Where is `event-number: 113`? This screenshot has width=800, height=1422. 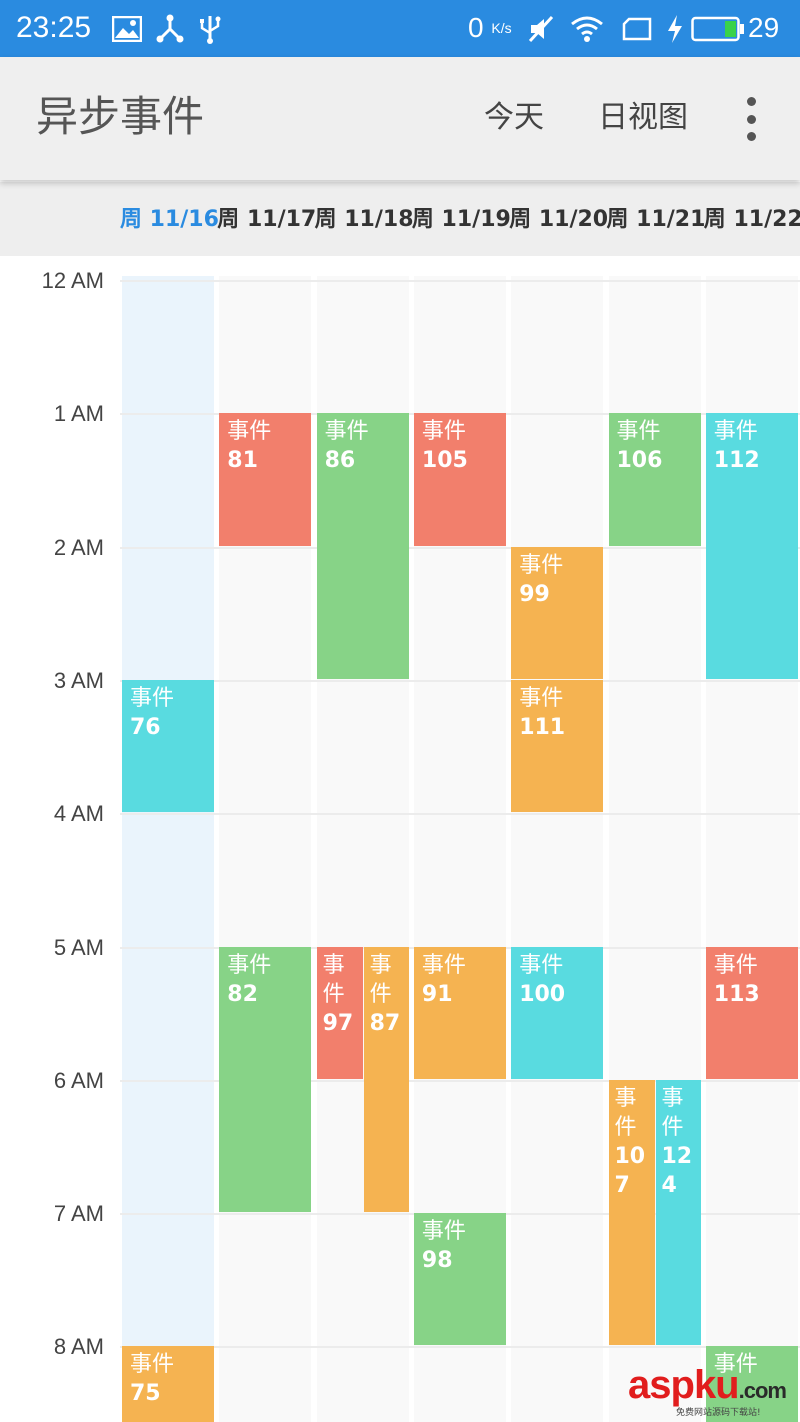
event-number: 113 is located at coordinates (736, 994).